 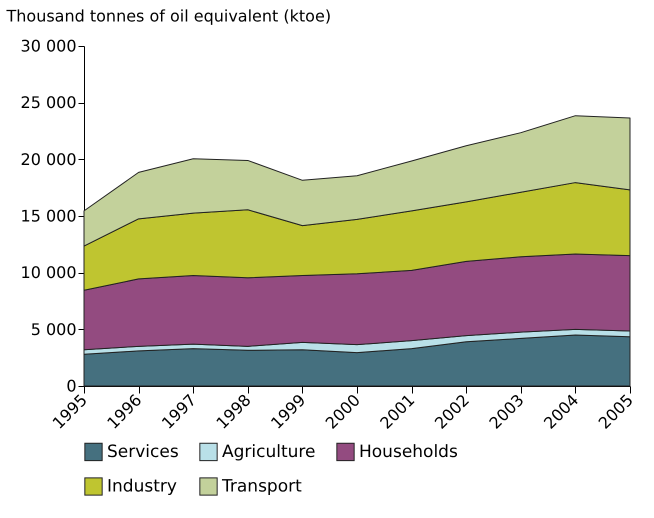 What do you see at coordinates (53, 329) in the screenshot?
I see `y-tick-label: 5 000` at bounding box center [53, 329].